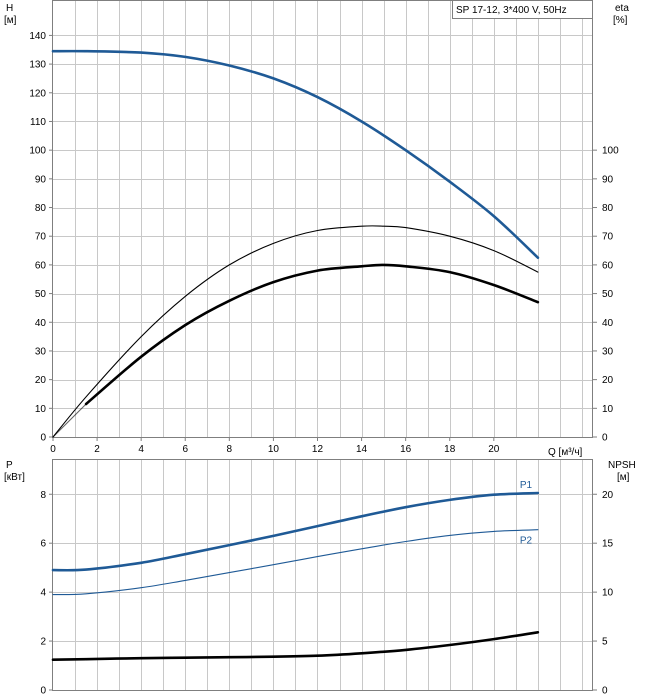  I want to click on series-line-eta_ext, so click(69, 420).